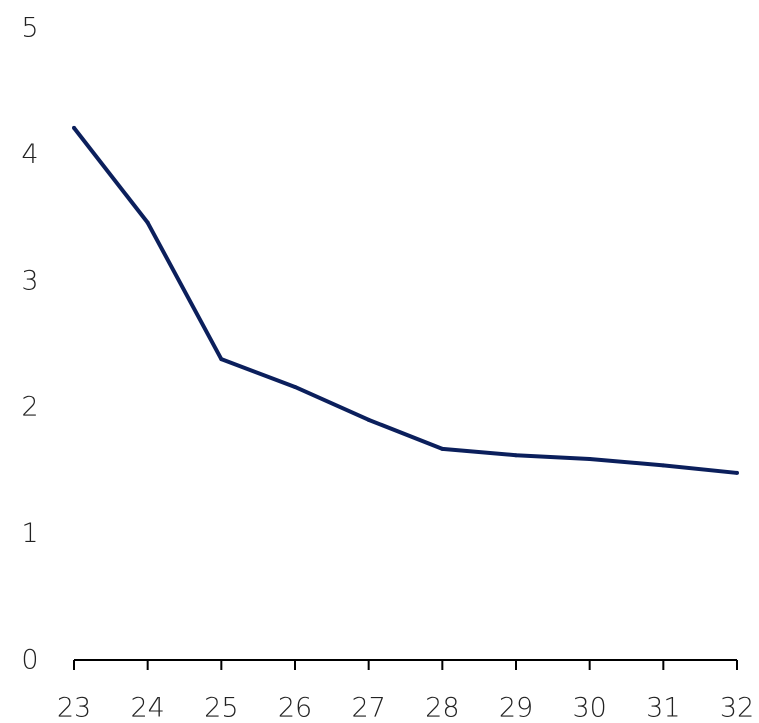 The width and height of the screenshot is (759, 723). Describe the element at coordinates (442, 708) in the screenshot. I see `x-tick-label-28: 28` at that location.